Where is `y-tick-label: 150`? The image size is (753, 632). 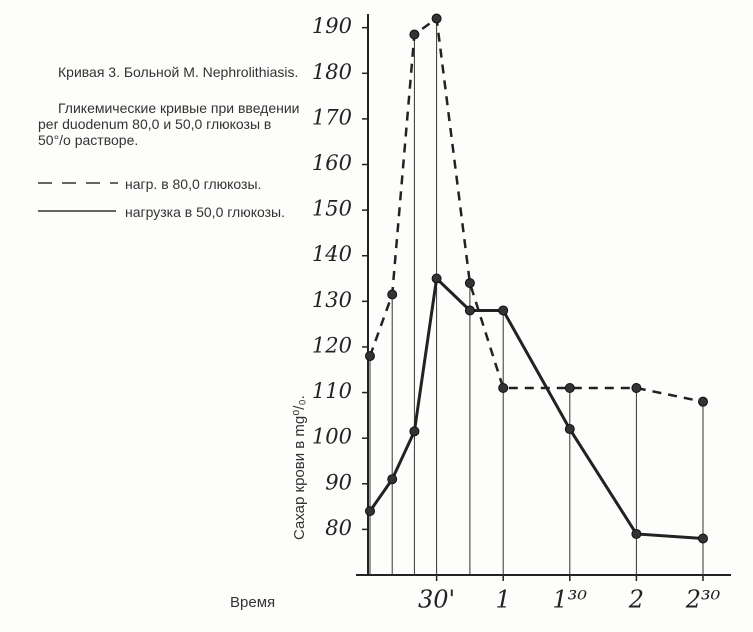 y-tick-label: 150 is located at coordinates (332, 209).